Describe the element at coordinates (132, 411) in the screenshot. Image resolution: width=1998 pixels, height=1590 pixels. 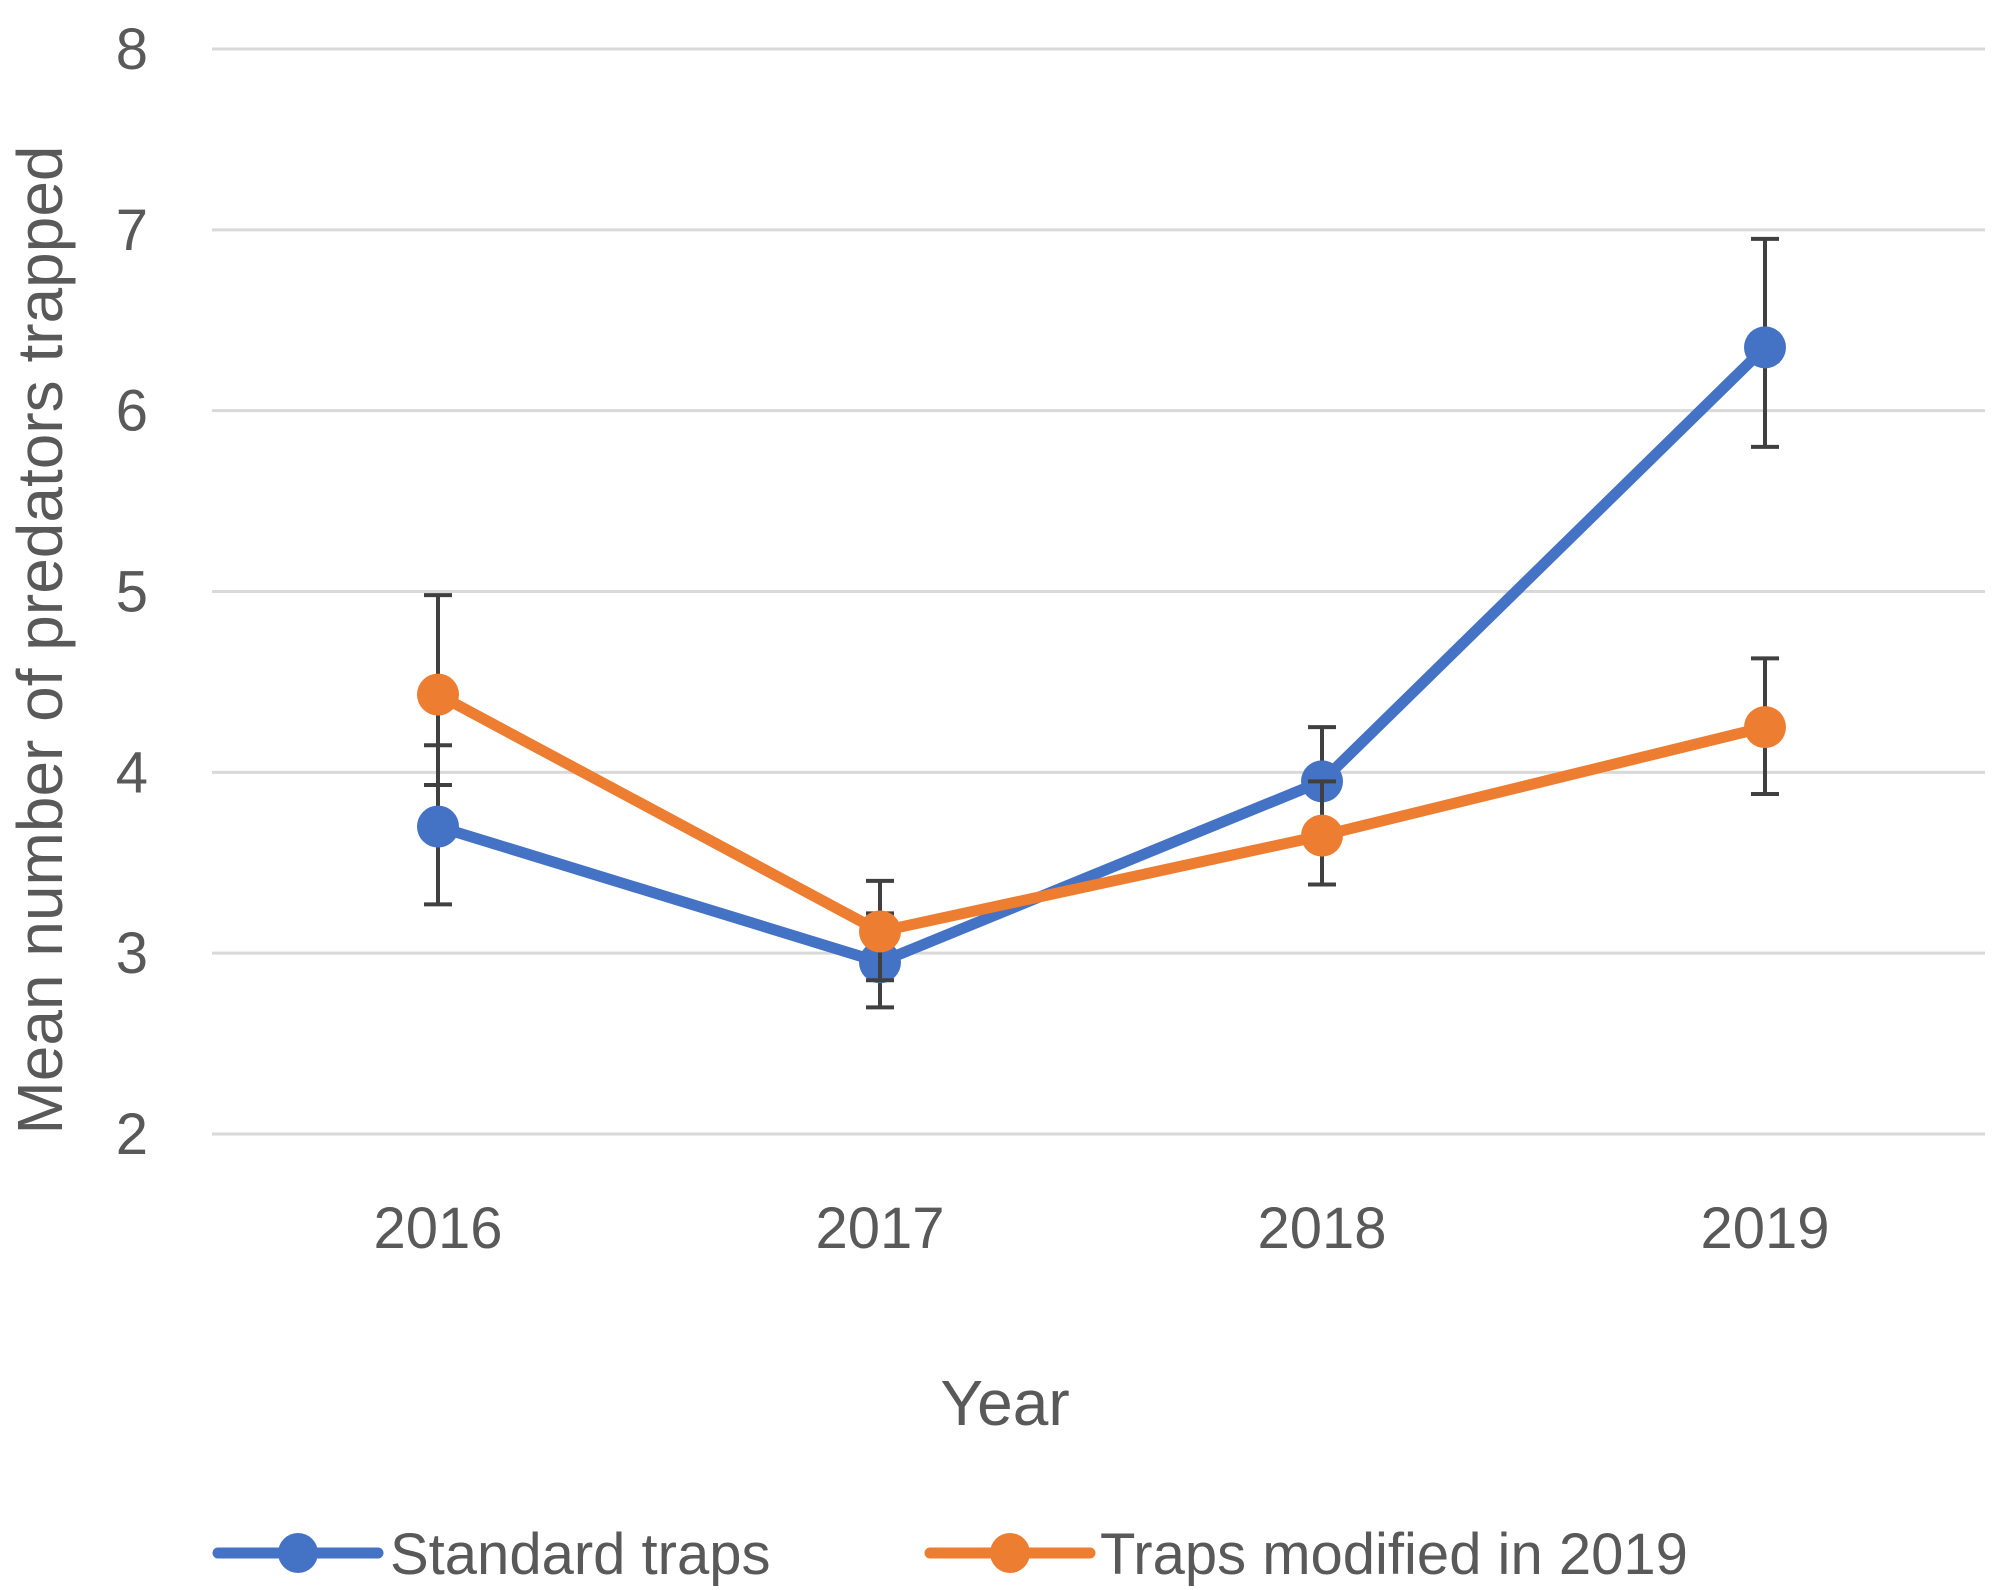
I see `y-tick-label: 6` at that location.